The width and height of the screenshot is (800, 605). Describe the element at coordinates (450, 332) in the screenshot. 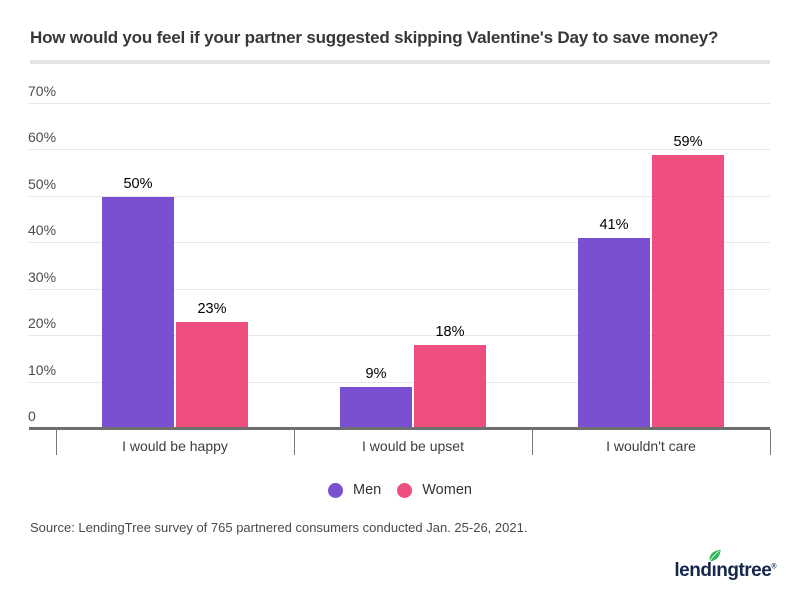

I see `value-label-women-1: 18%` at that location.